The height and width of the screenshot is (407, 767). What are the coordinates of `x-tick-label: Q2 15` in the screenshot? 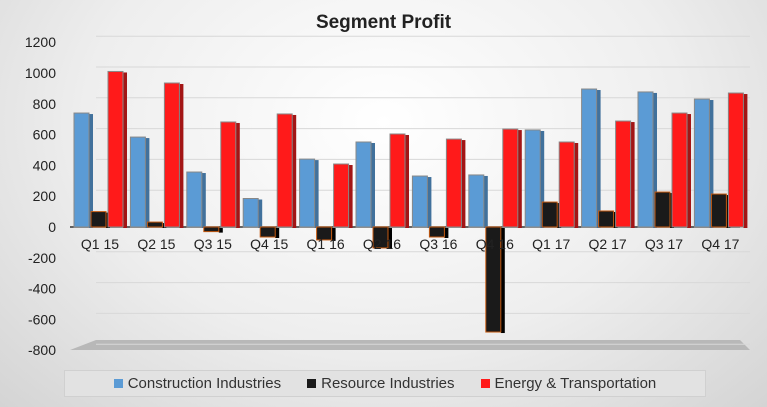 It's located at (156, 244).